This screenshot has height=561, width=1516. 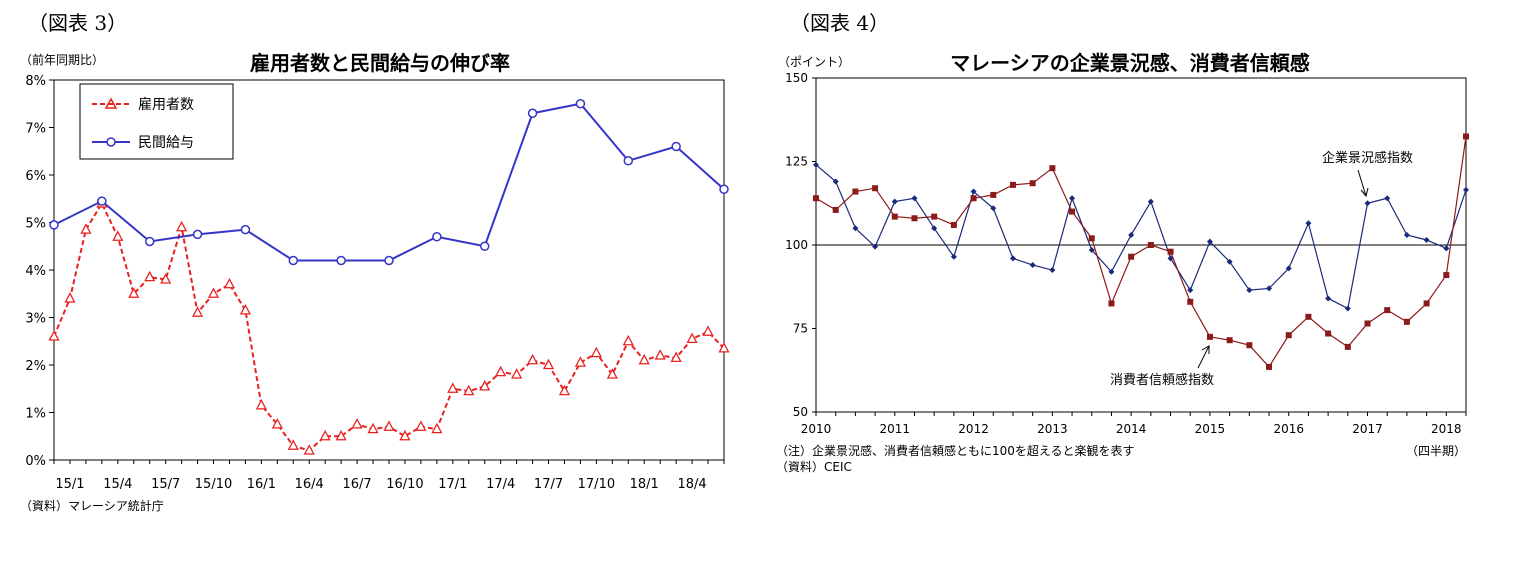 What do you see at coordinates (796, 245) in the screenshot?
I see `chart2-y-tick-label: 100` at bounding box center [796, 245].